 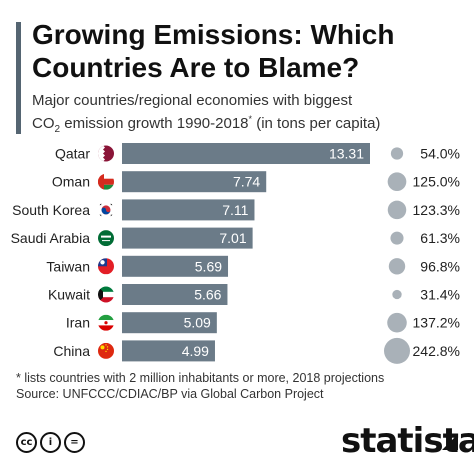 What do you see at coordinates (106, 350) in the screenshot?
I see `china-flag-icon` at bounding box center [106, 350].